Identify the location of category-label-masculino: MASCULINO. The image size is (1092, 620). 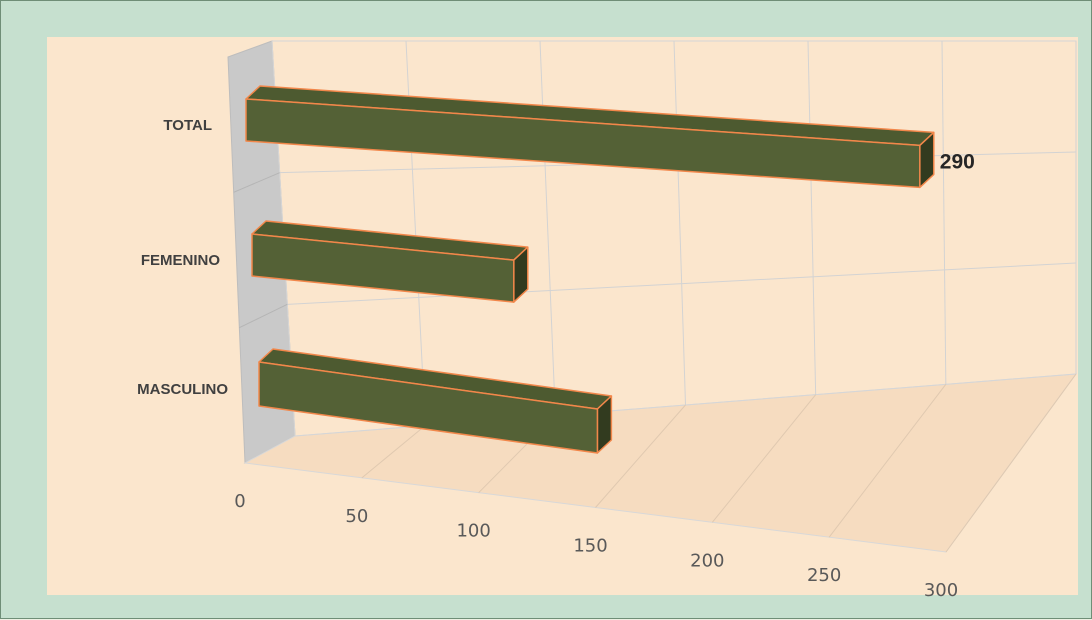
(182, 389).